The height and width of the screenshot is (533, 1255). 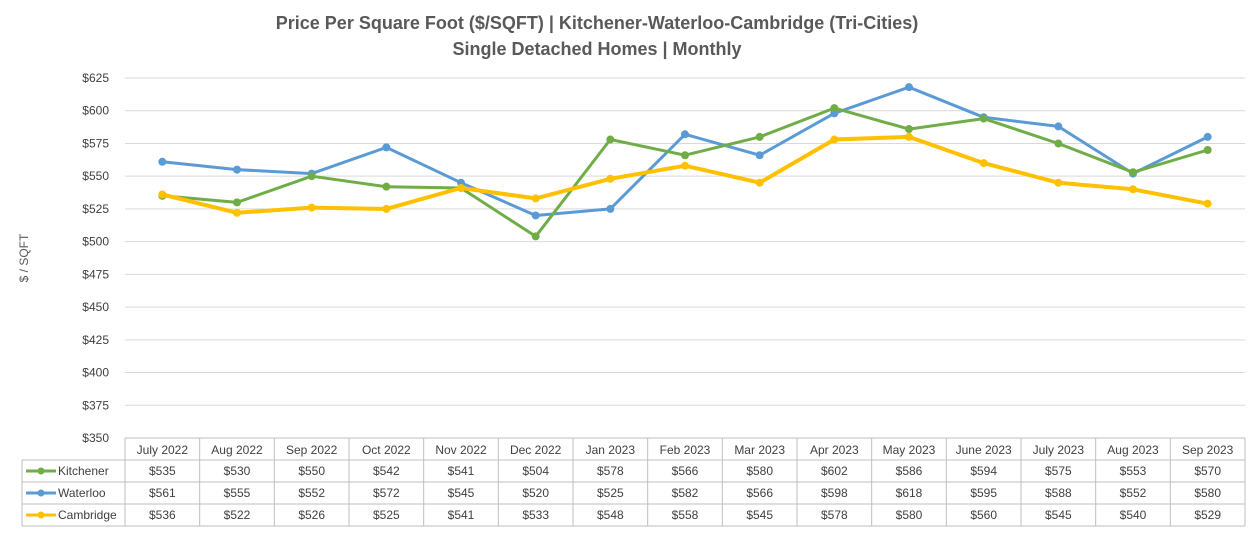 I want to click on x-tick-label: Nov 2022, so click(x=461, y=450).